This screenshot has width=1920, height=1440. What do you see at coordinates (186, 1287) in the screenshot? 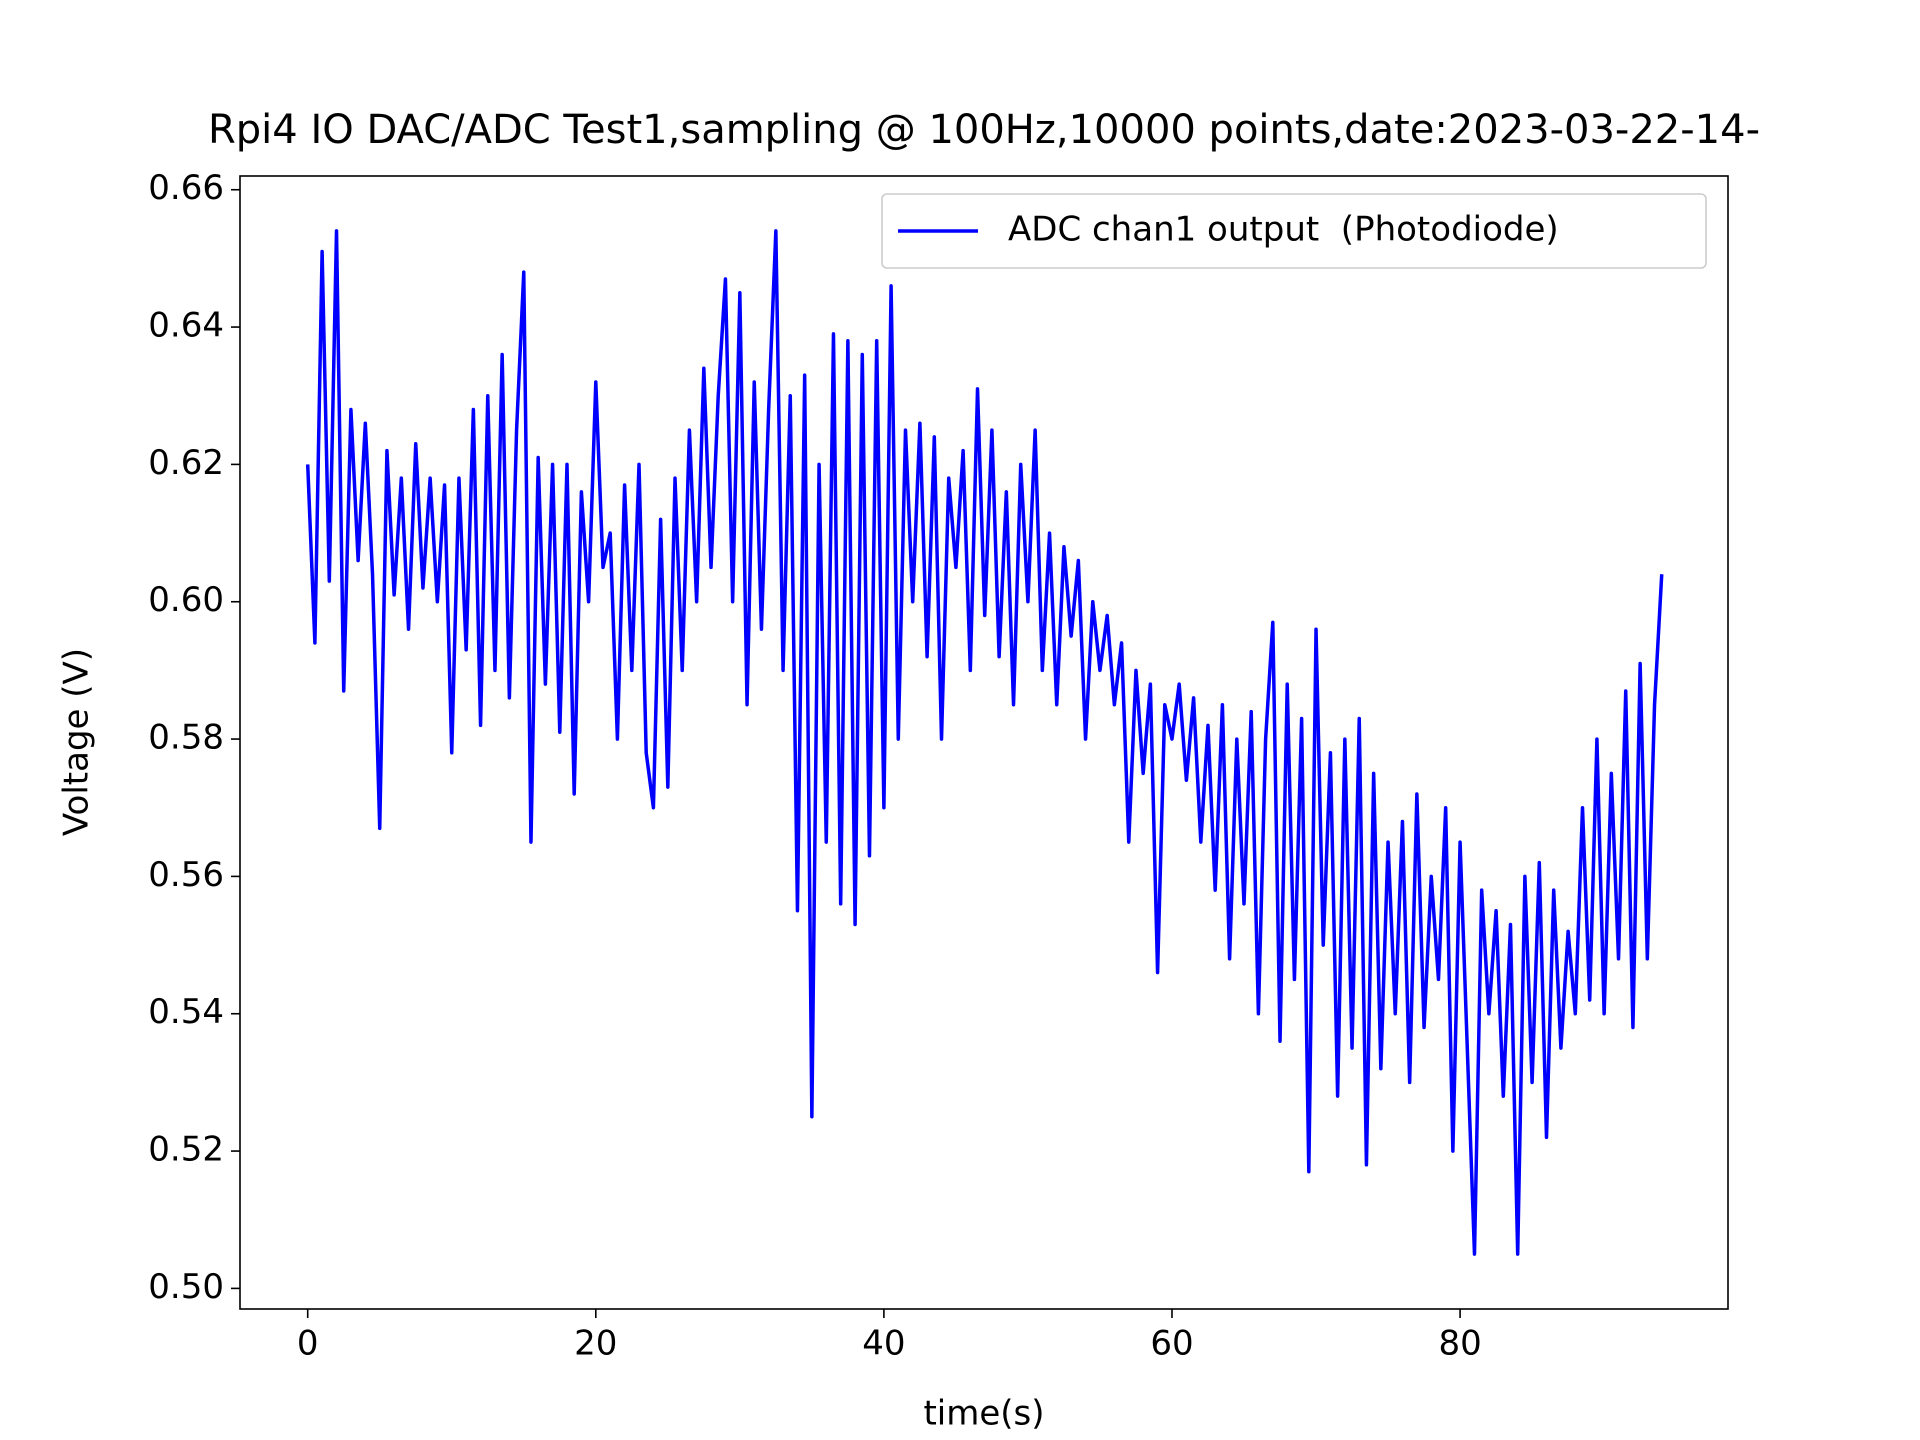
I see `y-tick-label: 0.50` at bounding box center [186, 1287].